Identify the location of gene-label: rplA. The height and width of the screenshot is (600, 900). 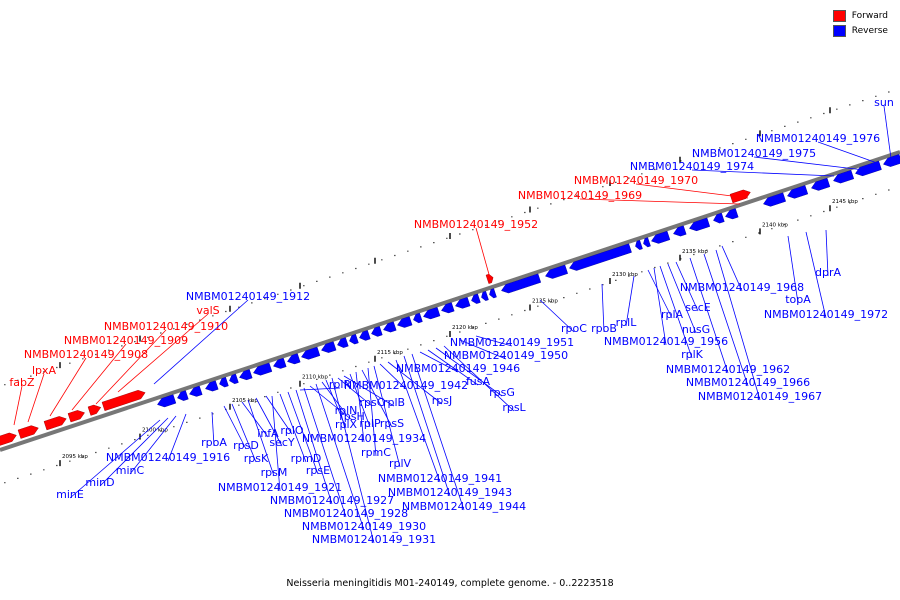
(672, 314).